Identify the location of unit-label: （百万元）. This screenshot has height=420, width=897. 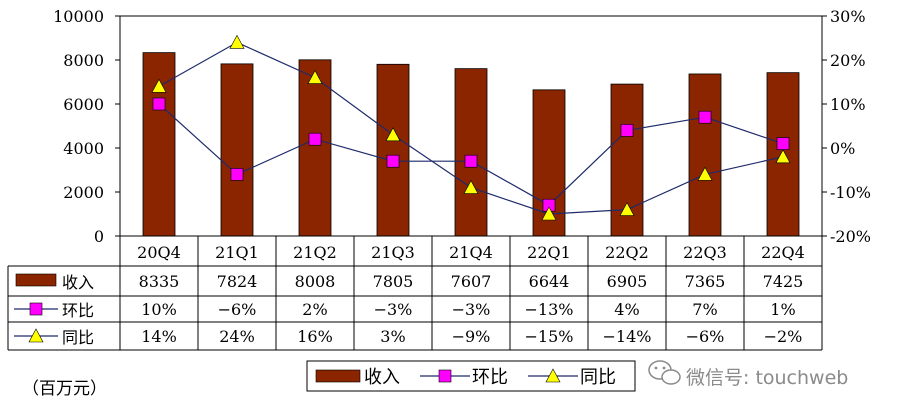
(64, 389).